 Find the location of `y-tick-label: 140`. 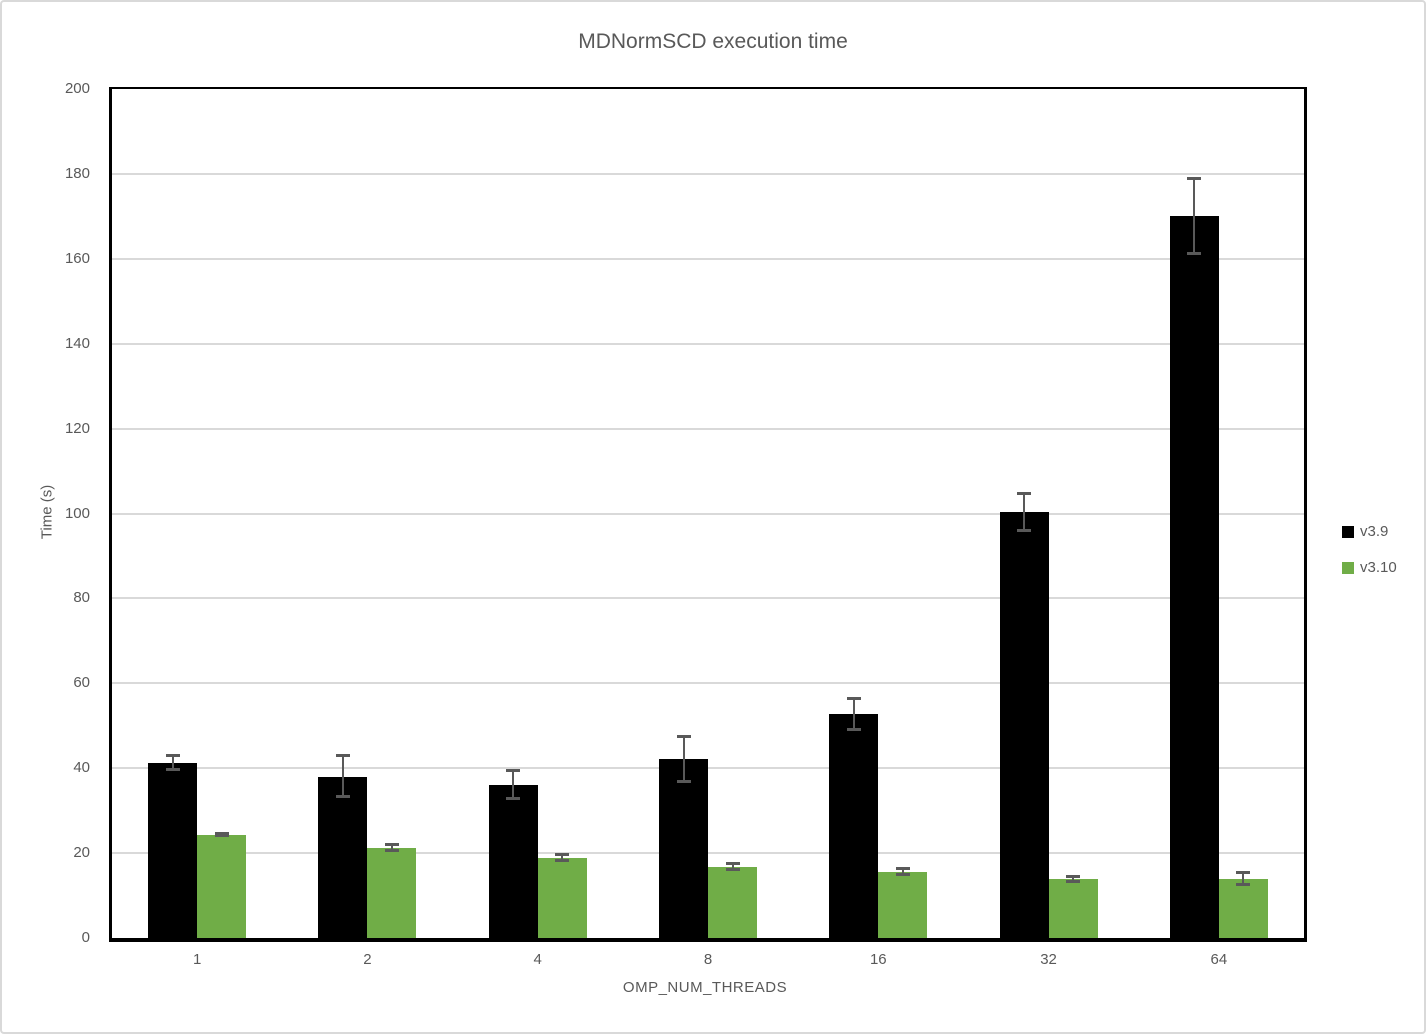

y-tick-label: 140 is located at coordinates (77, 343).